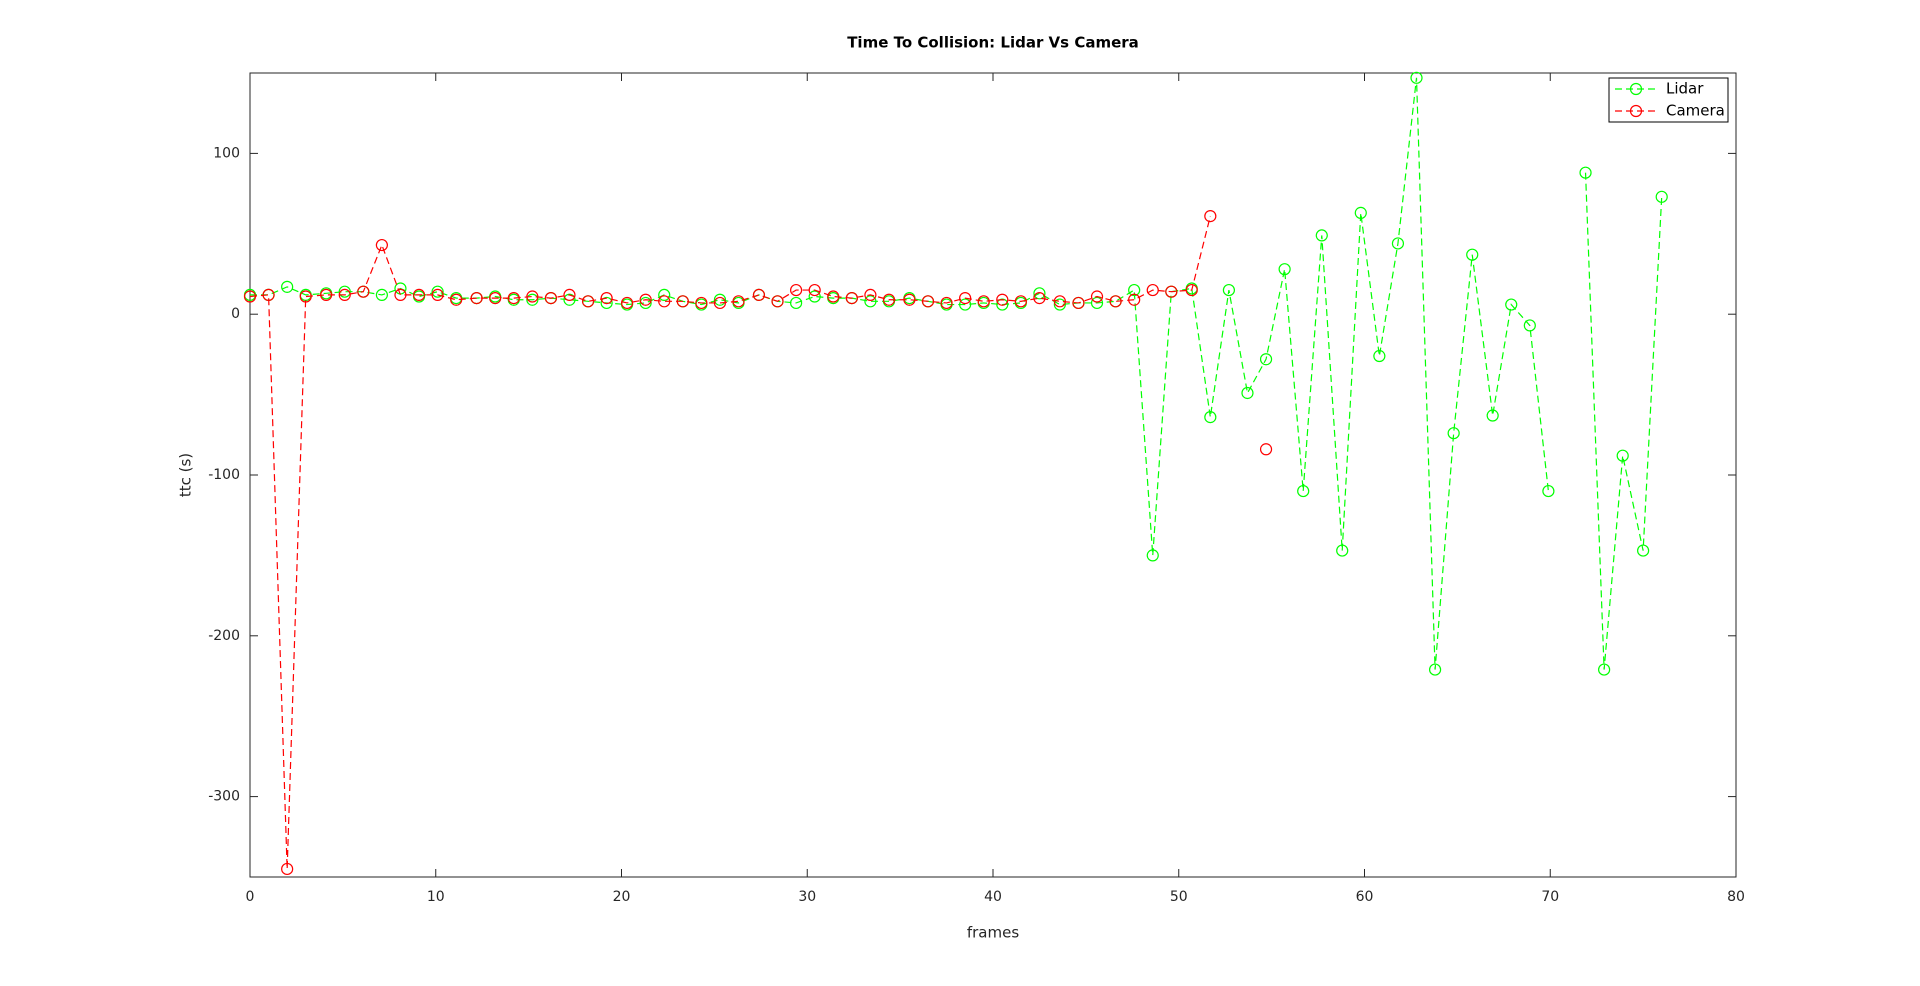 The height and width of the screenshot is (986, 1920). I want to click on y-axis-label: ttc (s), so click(186, 475).